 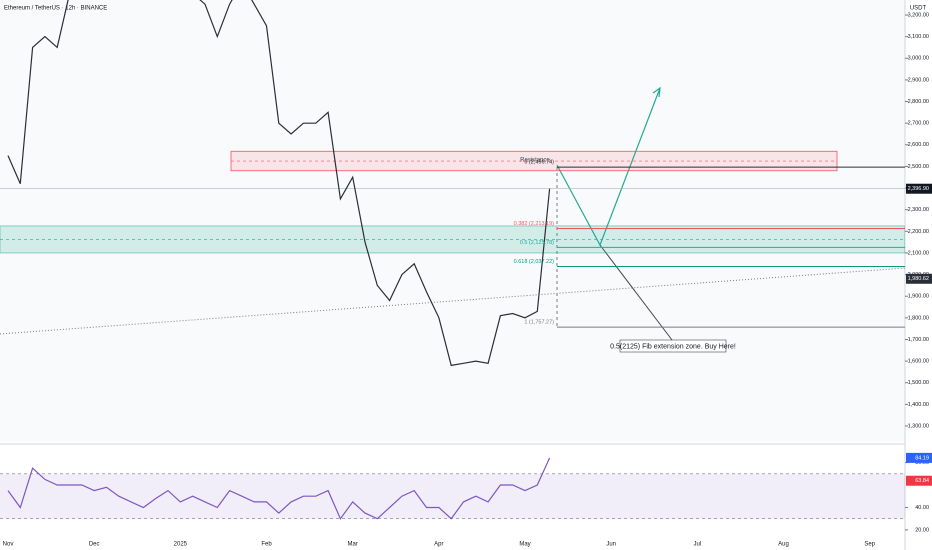 I want to click on y-tick-label: 20.00, so click(x=922, y=530).